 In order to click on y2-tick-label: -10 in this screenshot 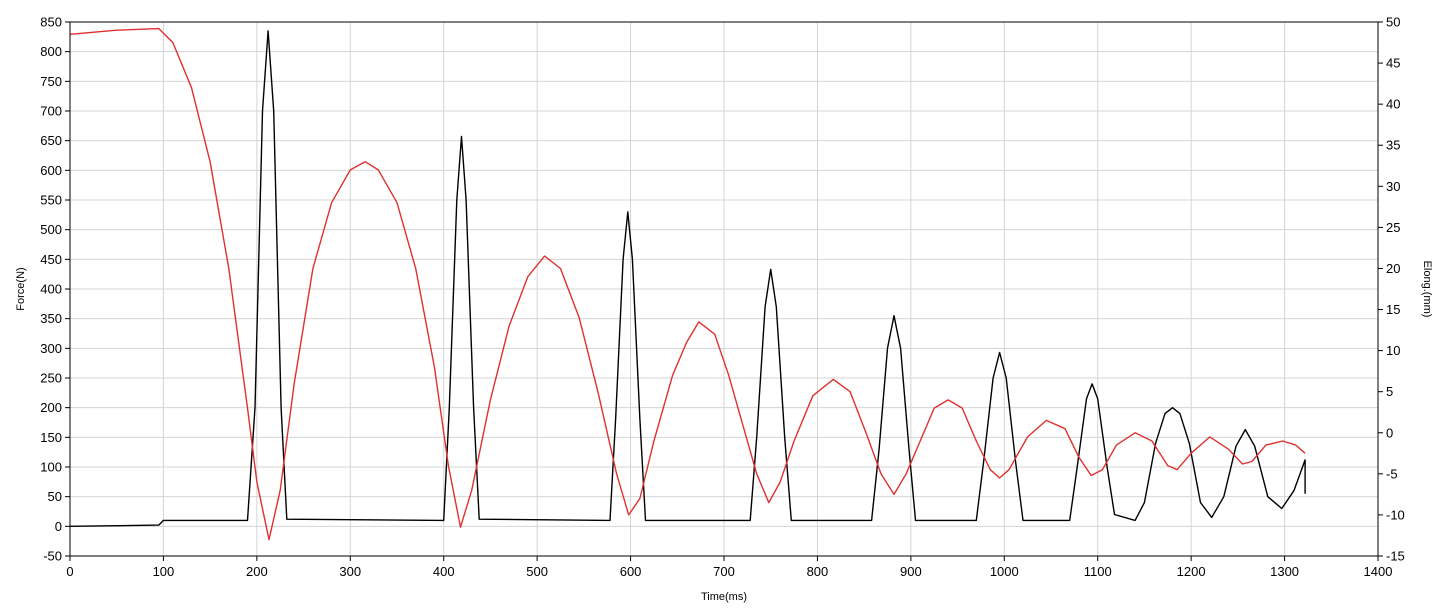, I will do `click(1395, 514)`.